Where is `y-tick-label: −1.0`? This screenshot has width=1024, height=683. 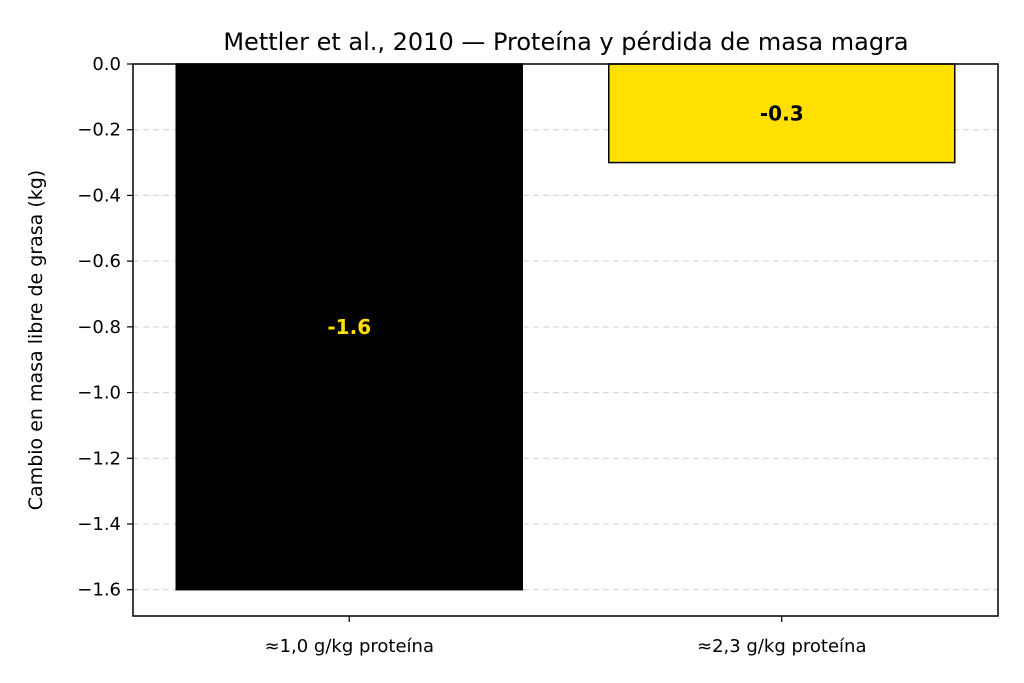 y-tick-label: −1.0 is located at coordinates (99, 393).